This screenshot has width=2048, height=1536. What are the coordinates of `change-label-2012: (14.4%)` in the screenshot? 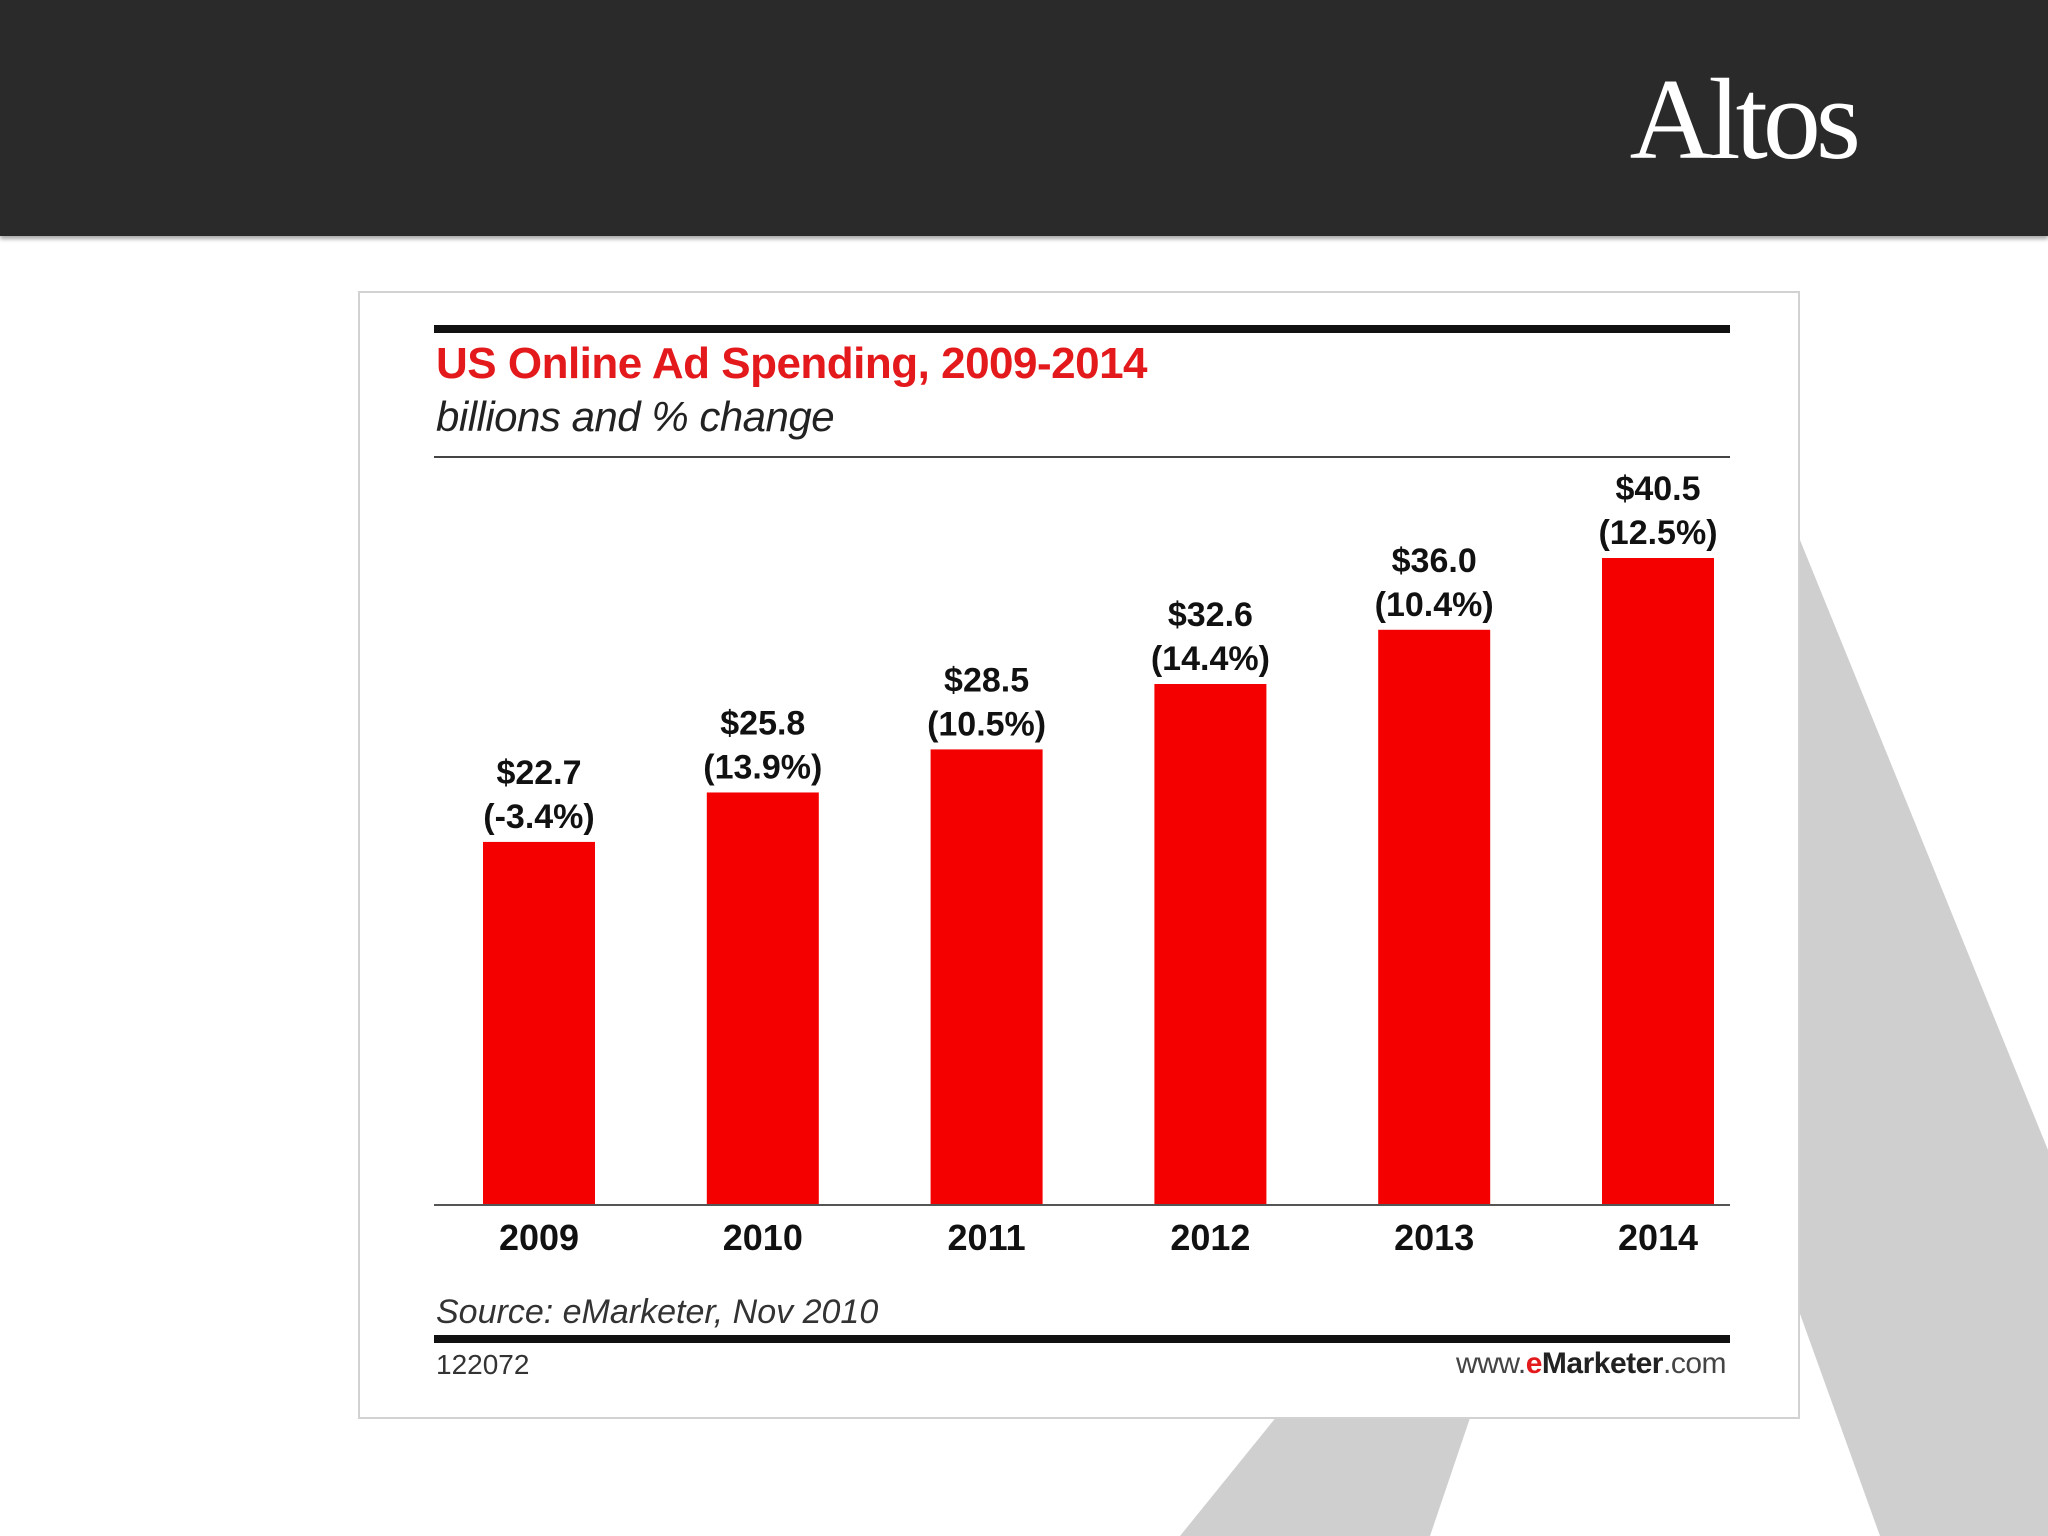 It's located at (1210, 659).